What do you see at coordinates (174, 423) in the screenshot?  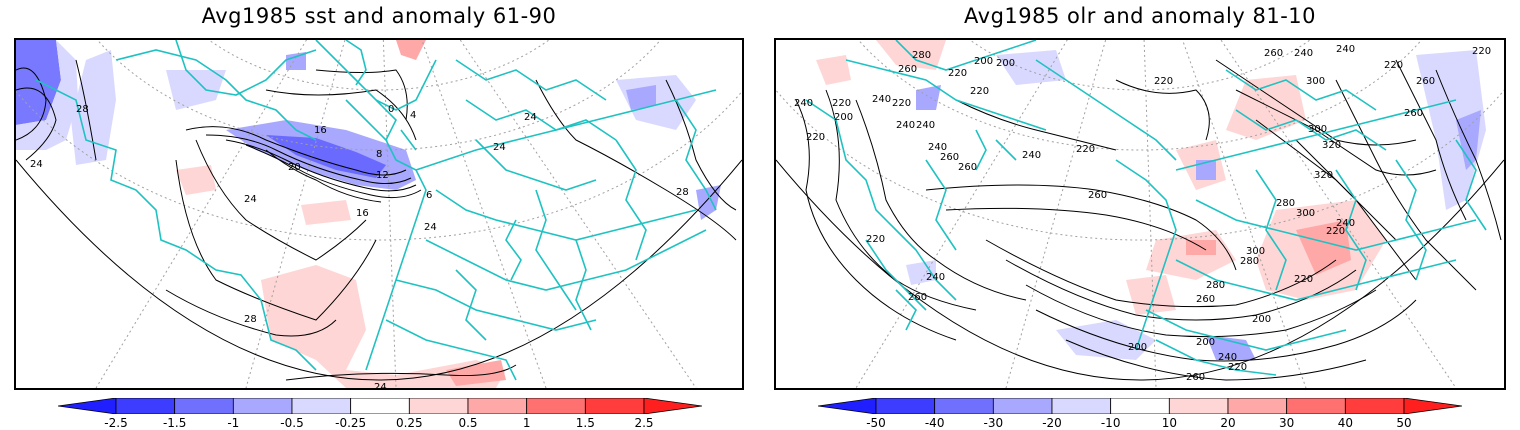 I see `colorbar-tick-label: -1.5` at bounding box center [174, 423].